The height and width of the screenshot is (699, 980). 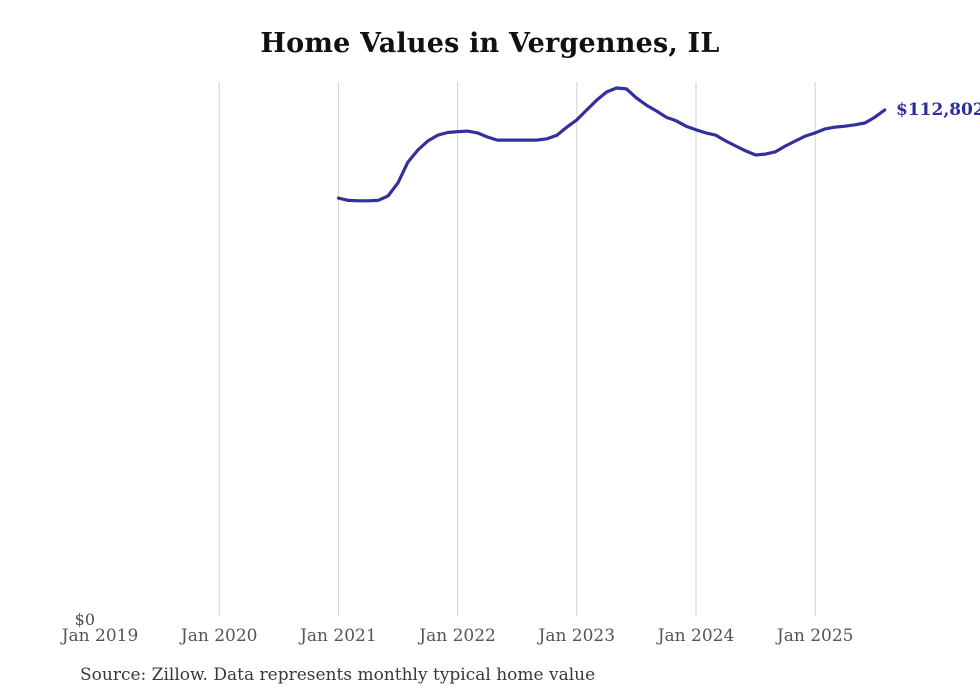 What do you see at coordinates (695, 636) in the screenshot?
I see `x-axis-tick-label: Jan 2024` at bounding box center [695, 636].